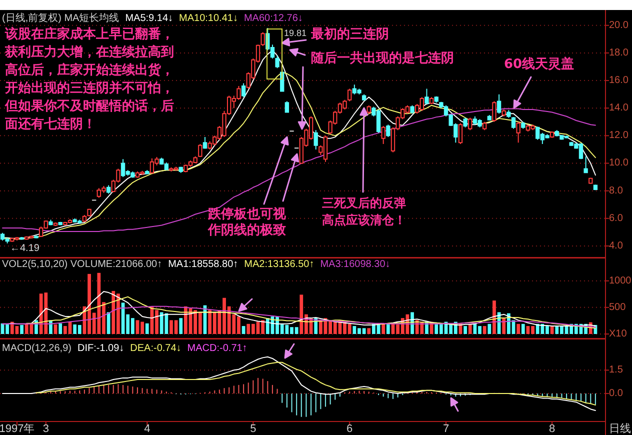 Image resolution: width=632 pixels, height=435 pixels. I want to click on y-tick-label: 6.0, so click(616, 218).